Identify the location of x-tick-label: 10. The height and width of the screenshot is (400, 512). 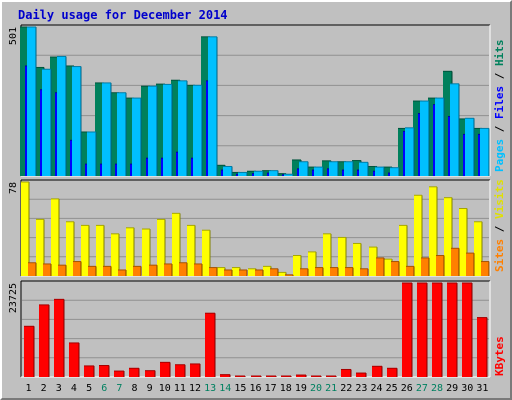
(165, 388).